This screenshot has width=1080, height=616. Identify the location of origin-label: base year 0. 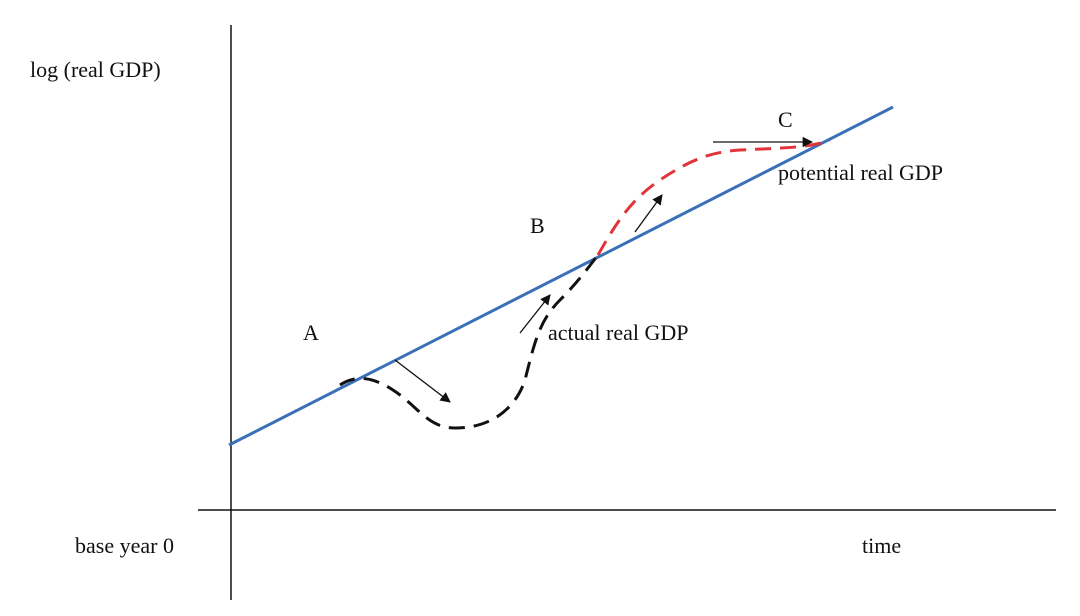
(124, 545).